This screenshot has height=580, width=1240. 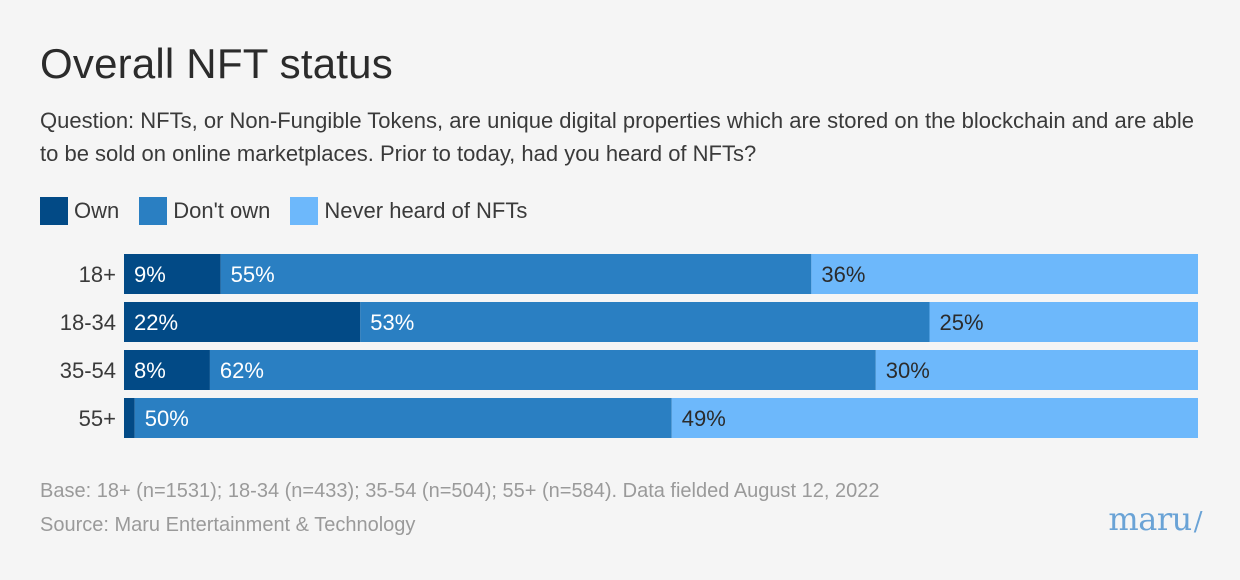 What do you see at coordinates (54, 211) in the screenshot?
I see `legend-swatch-own` at bounding box center [54, 211].